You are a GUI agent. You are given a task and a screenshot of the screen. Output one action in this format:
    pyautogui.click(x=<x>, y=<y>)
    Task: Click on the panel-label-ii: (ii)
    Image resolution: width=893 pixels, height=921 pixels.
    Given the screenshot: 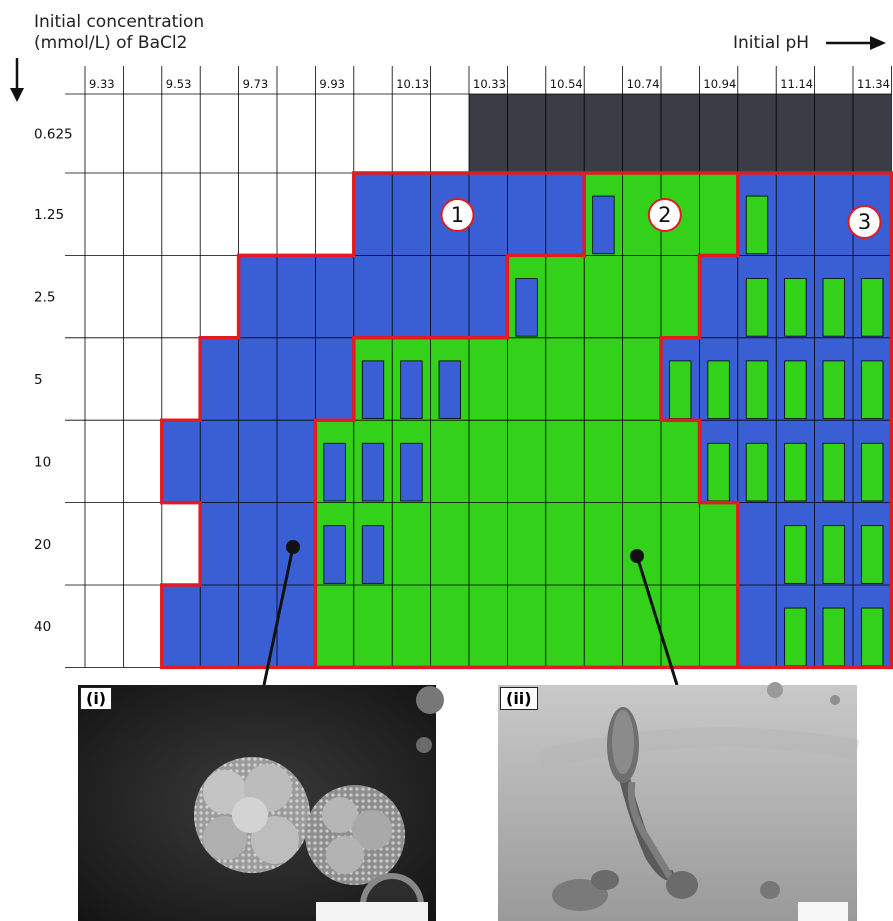 What is the action you would take?
    pyautogui.click(x=519, y=698)
    